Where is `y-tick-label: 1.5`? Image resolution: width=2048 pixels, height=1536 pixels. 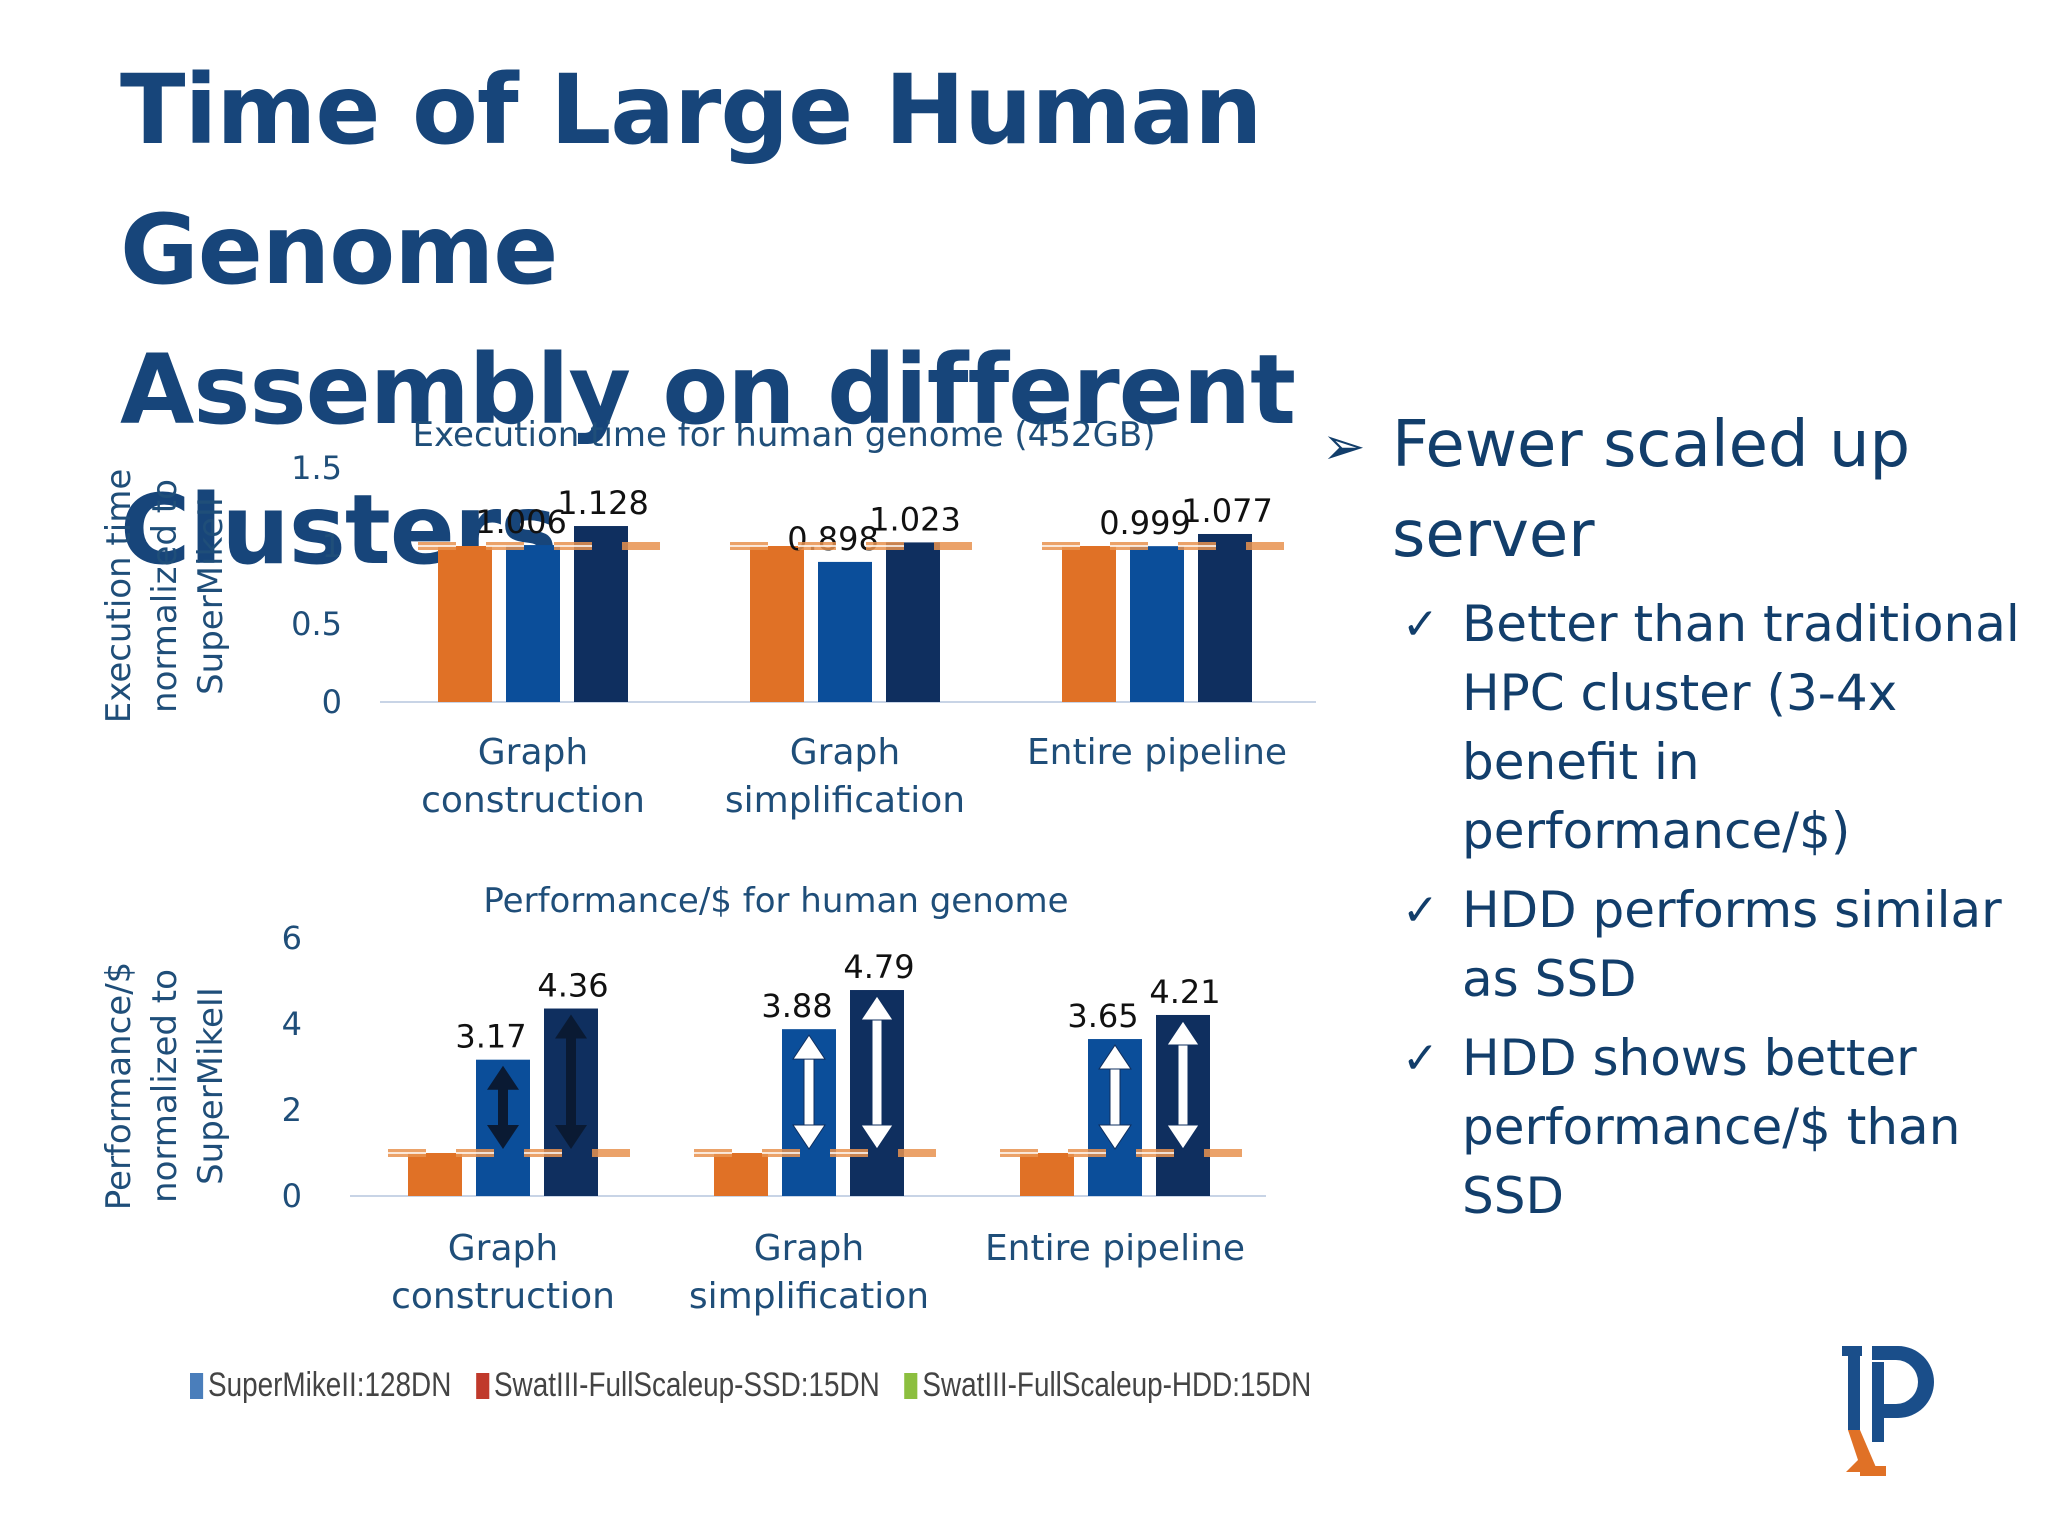
y-tick-label: 1.5 is located at coordinates (316, 468).